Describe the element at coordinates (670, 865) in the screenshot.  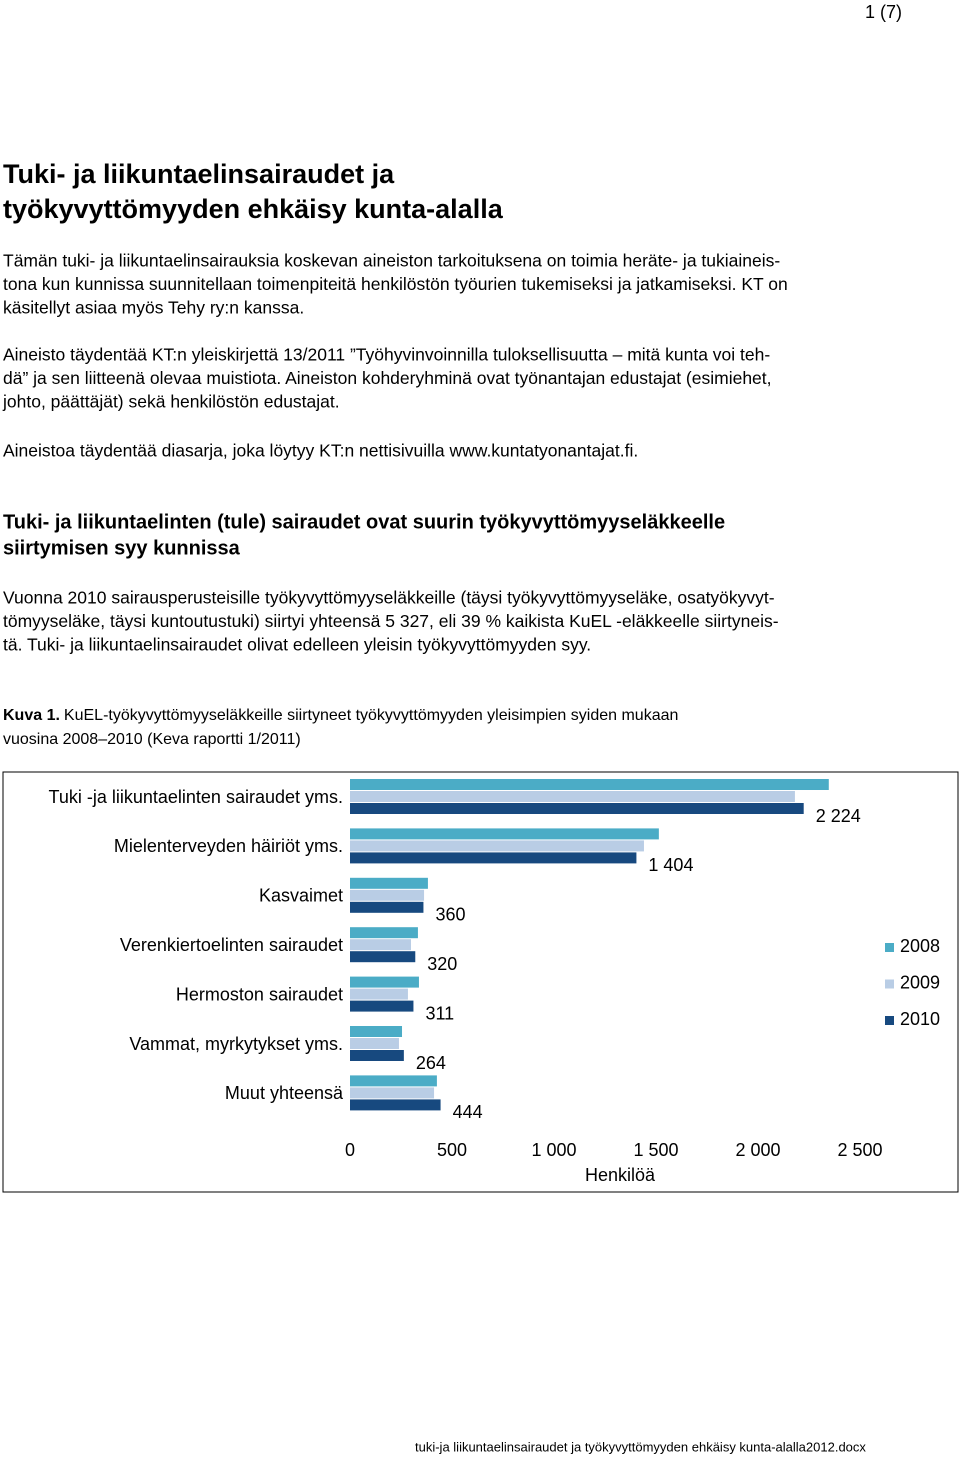
I see `value-label: 1 404` at that location.